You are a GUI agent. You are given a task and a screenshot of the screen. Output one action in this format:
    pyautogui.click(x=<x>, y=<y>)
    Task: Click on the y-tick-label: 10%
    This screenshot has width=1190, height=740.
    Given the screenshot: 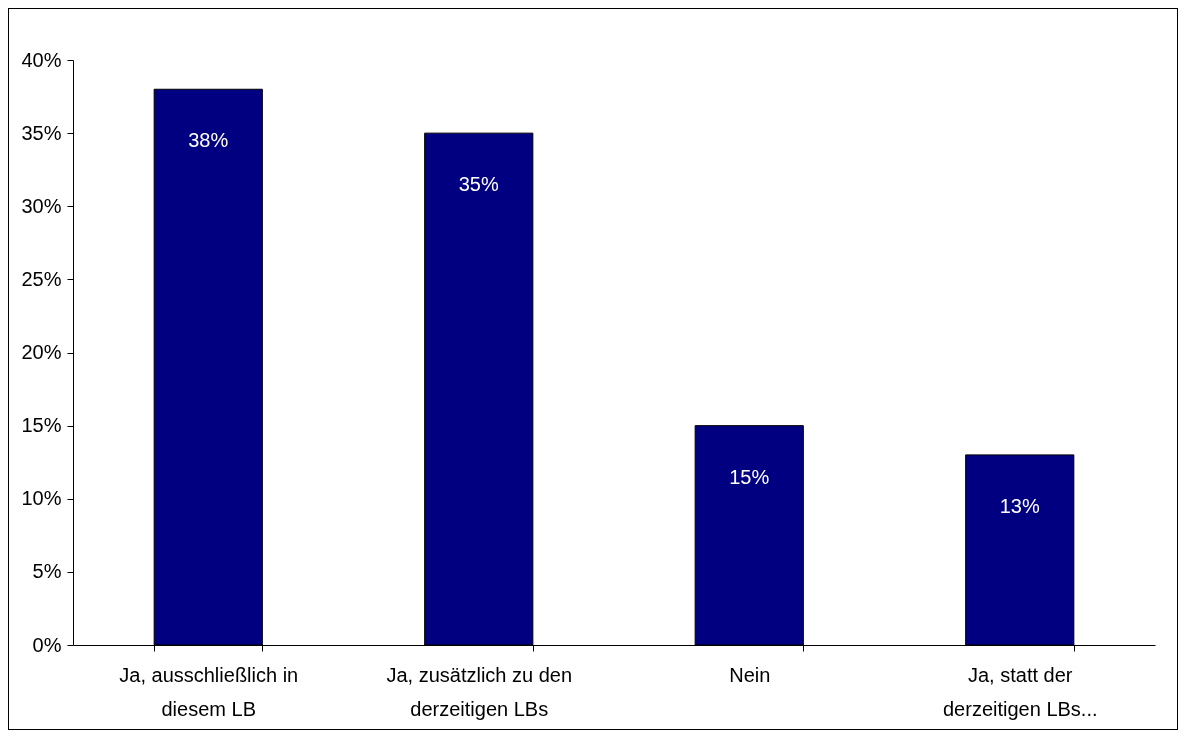 What is the action you would take?
    pyautogui.click(x=41, y=498)
    